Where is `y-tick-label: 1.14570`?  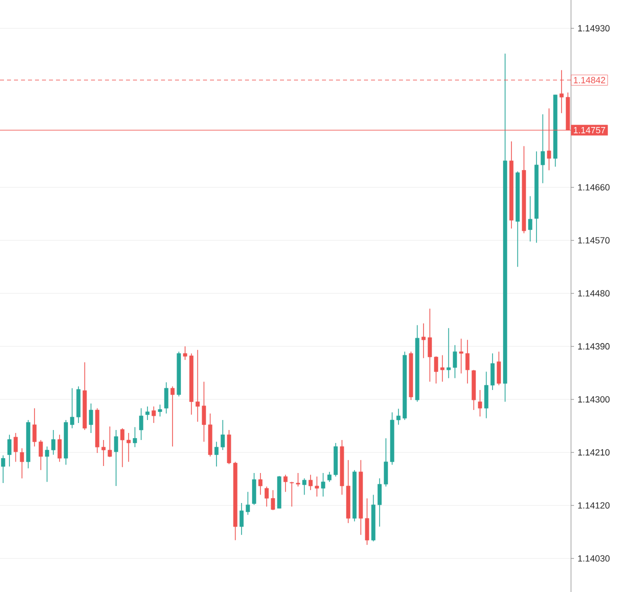
y-tick-label: 1.14570 is located at coordinates (594, 240).